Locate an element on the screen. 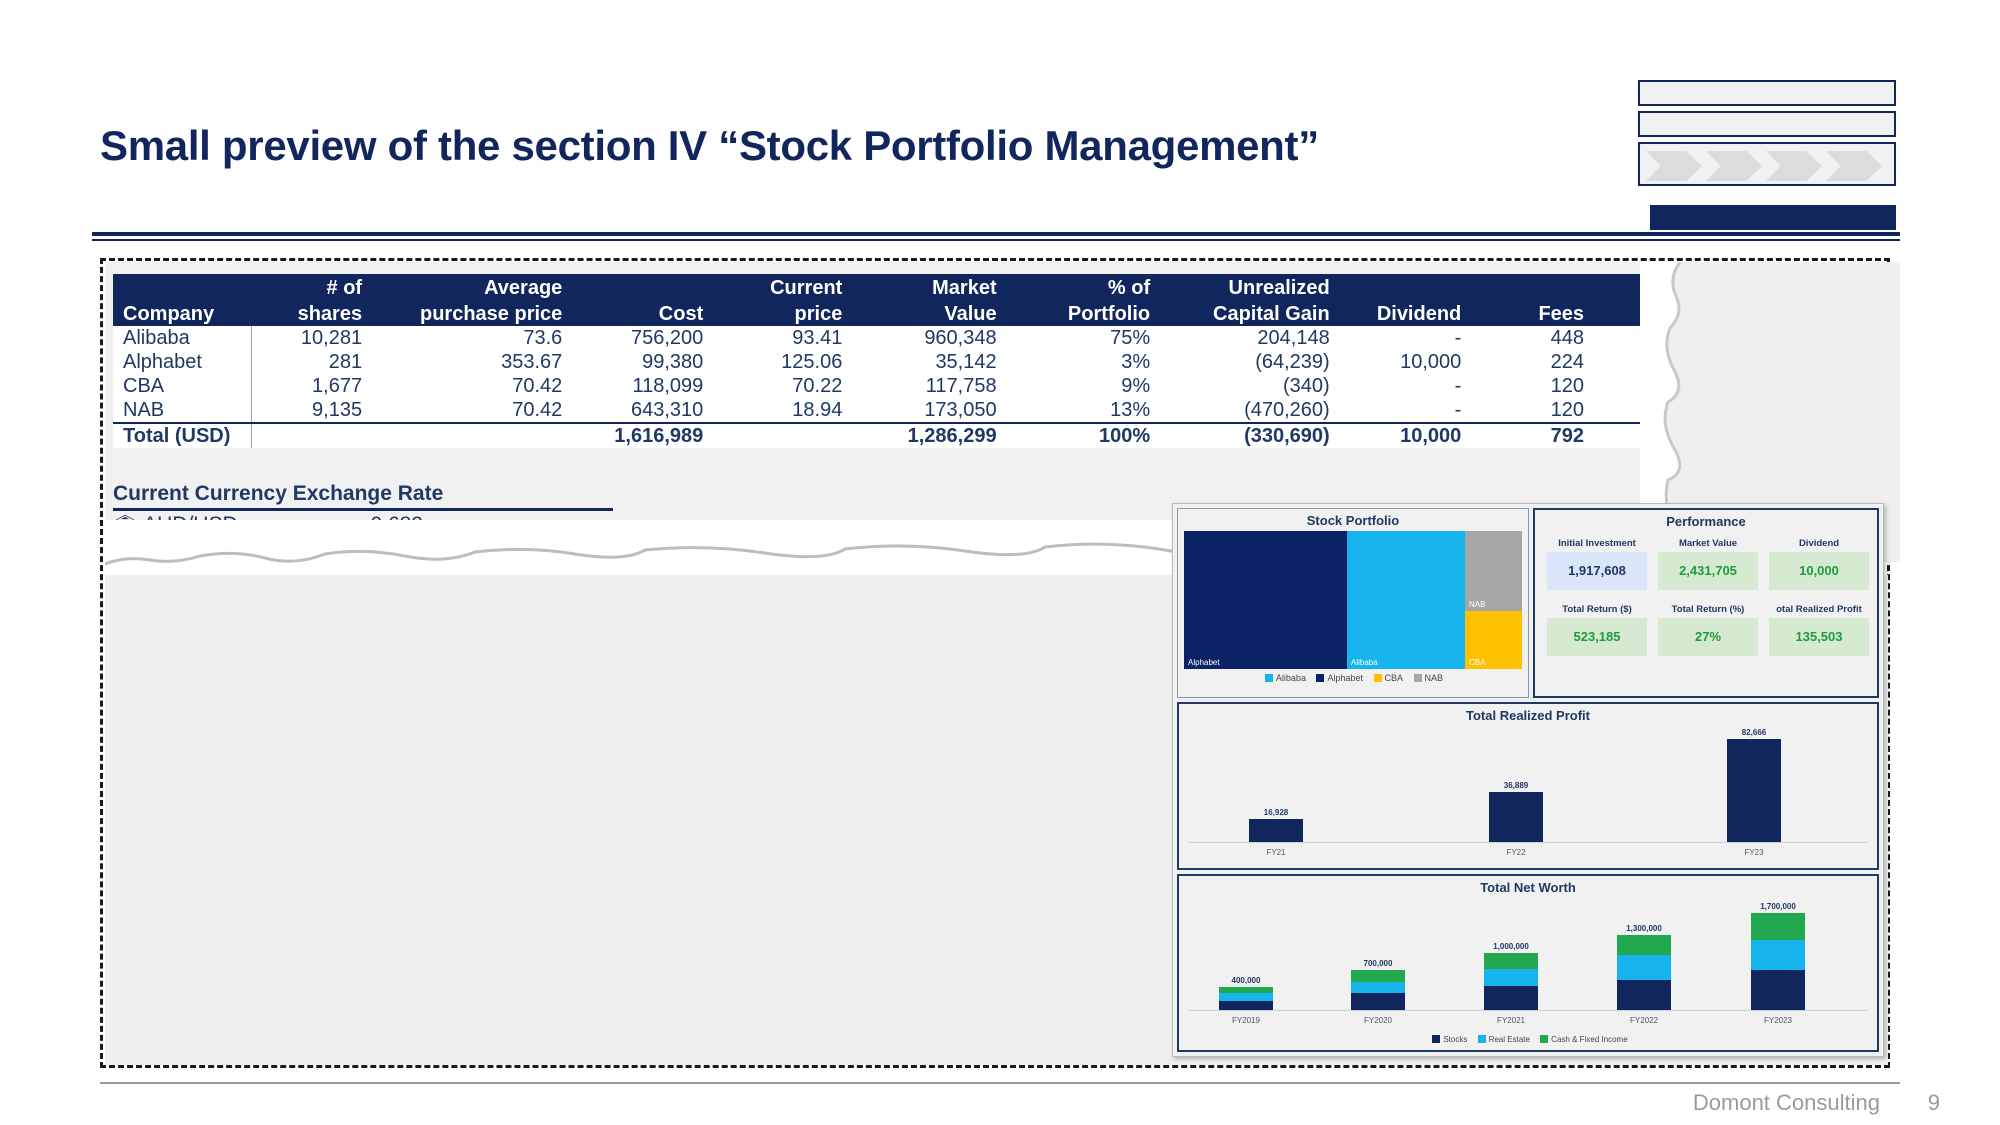 This screenshot has width=2000, height=1125. treemap-block-alibaba: Alibaba is located at coordinates (1406, 600).